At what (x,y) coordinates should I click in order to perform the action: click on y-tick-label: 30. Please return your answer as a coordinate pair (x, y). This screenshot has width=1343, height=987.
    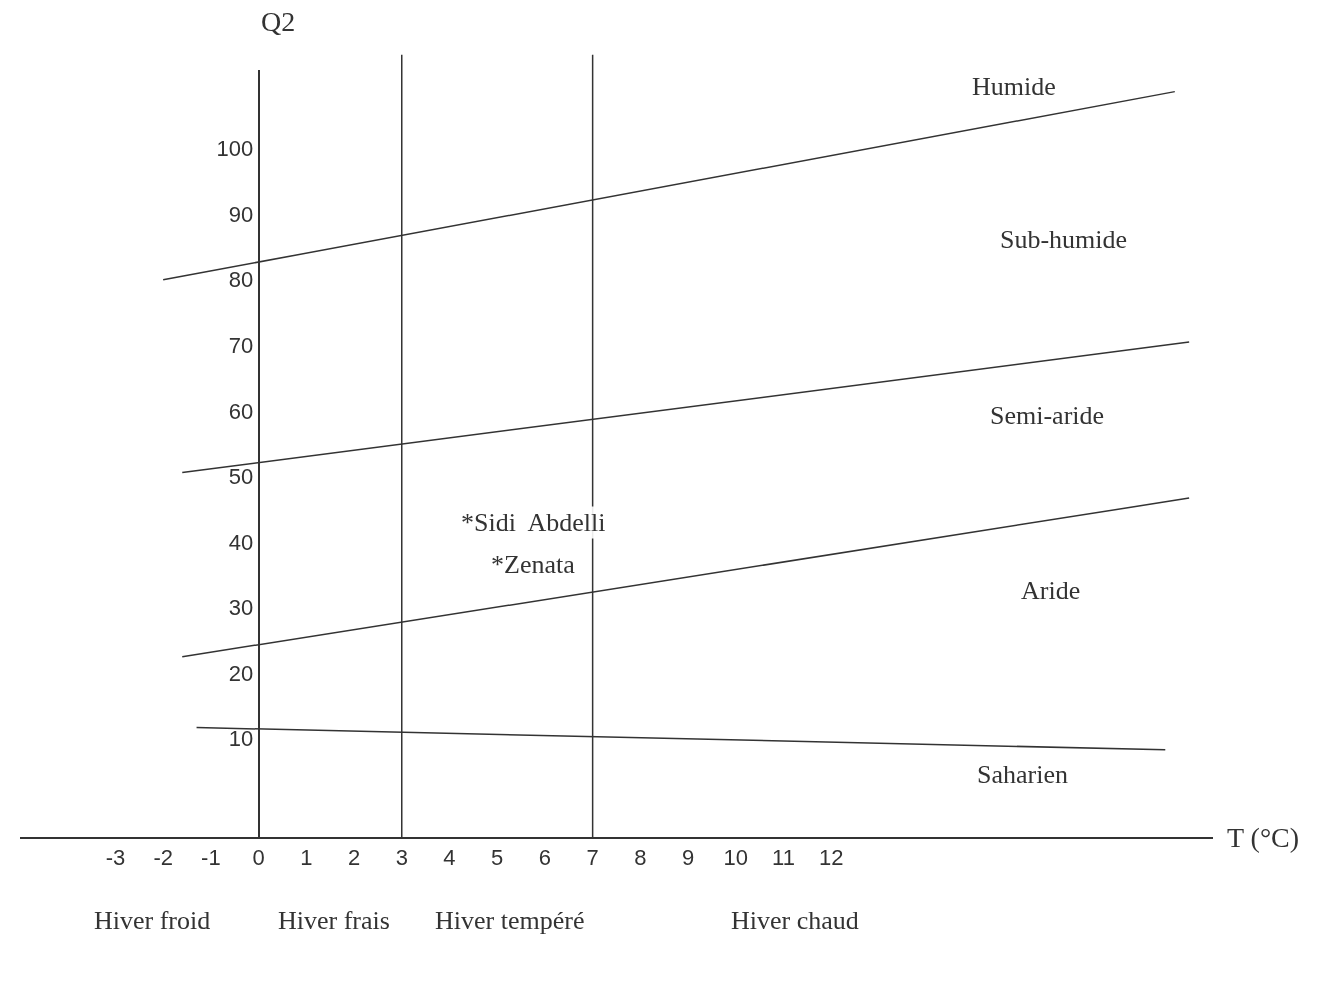
    Looking at the image, I should click on (241, 608).